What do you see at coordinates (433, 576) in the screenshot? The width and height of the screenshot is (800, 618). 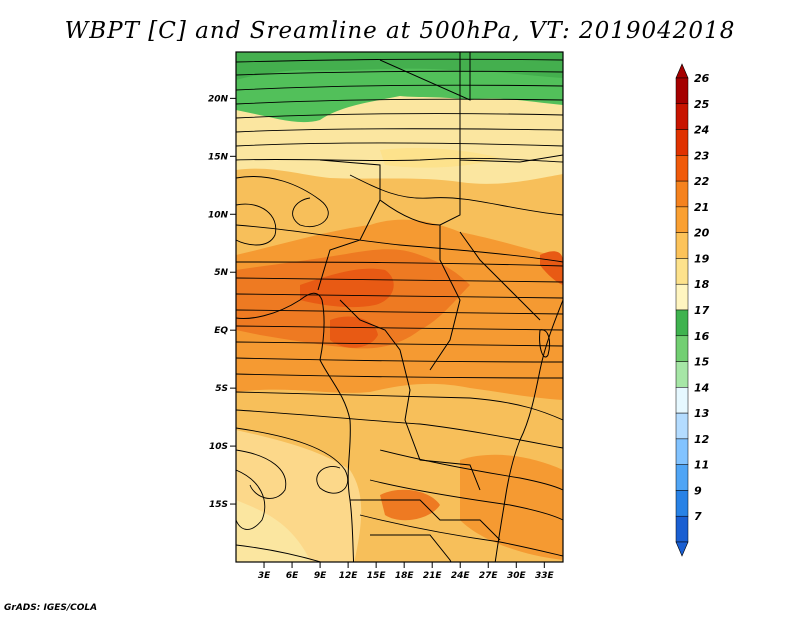 I see `lon-tick-label: 21E` at bounding box center [433, 576].